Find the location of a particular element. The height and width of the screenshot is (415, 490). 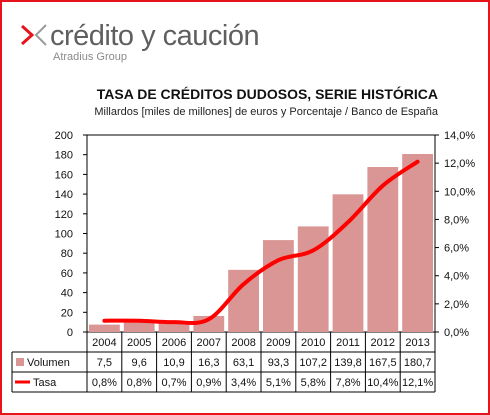

table-cell-tasa: 0,7% is located at coordinates (173, 383).